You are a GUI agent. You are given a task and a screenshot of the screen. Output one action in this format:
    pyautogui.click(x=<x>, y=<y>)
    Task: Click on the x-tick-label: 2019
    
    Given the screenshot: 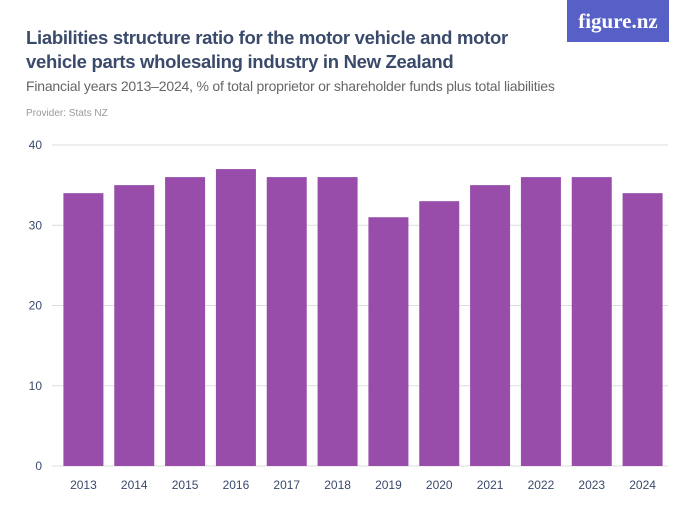 What is the action you would take?
    pyautogui.click(x=388, y=485)
    